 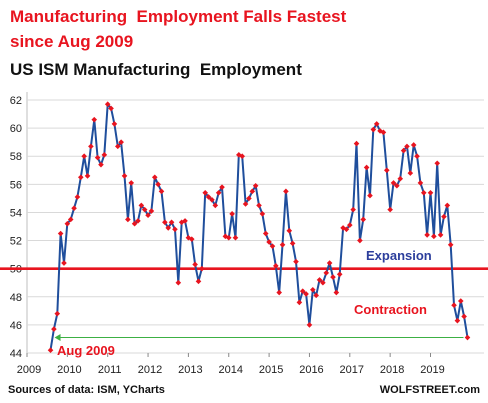 What do you see at coordinates (16, 354) in the screenshot?
I see `y-tick-label: 44` at bounding box center [16, 354].